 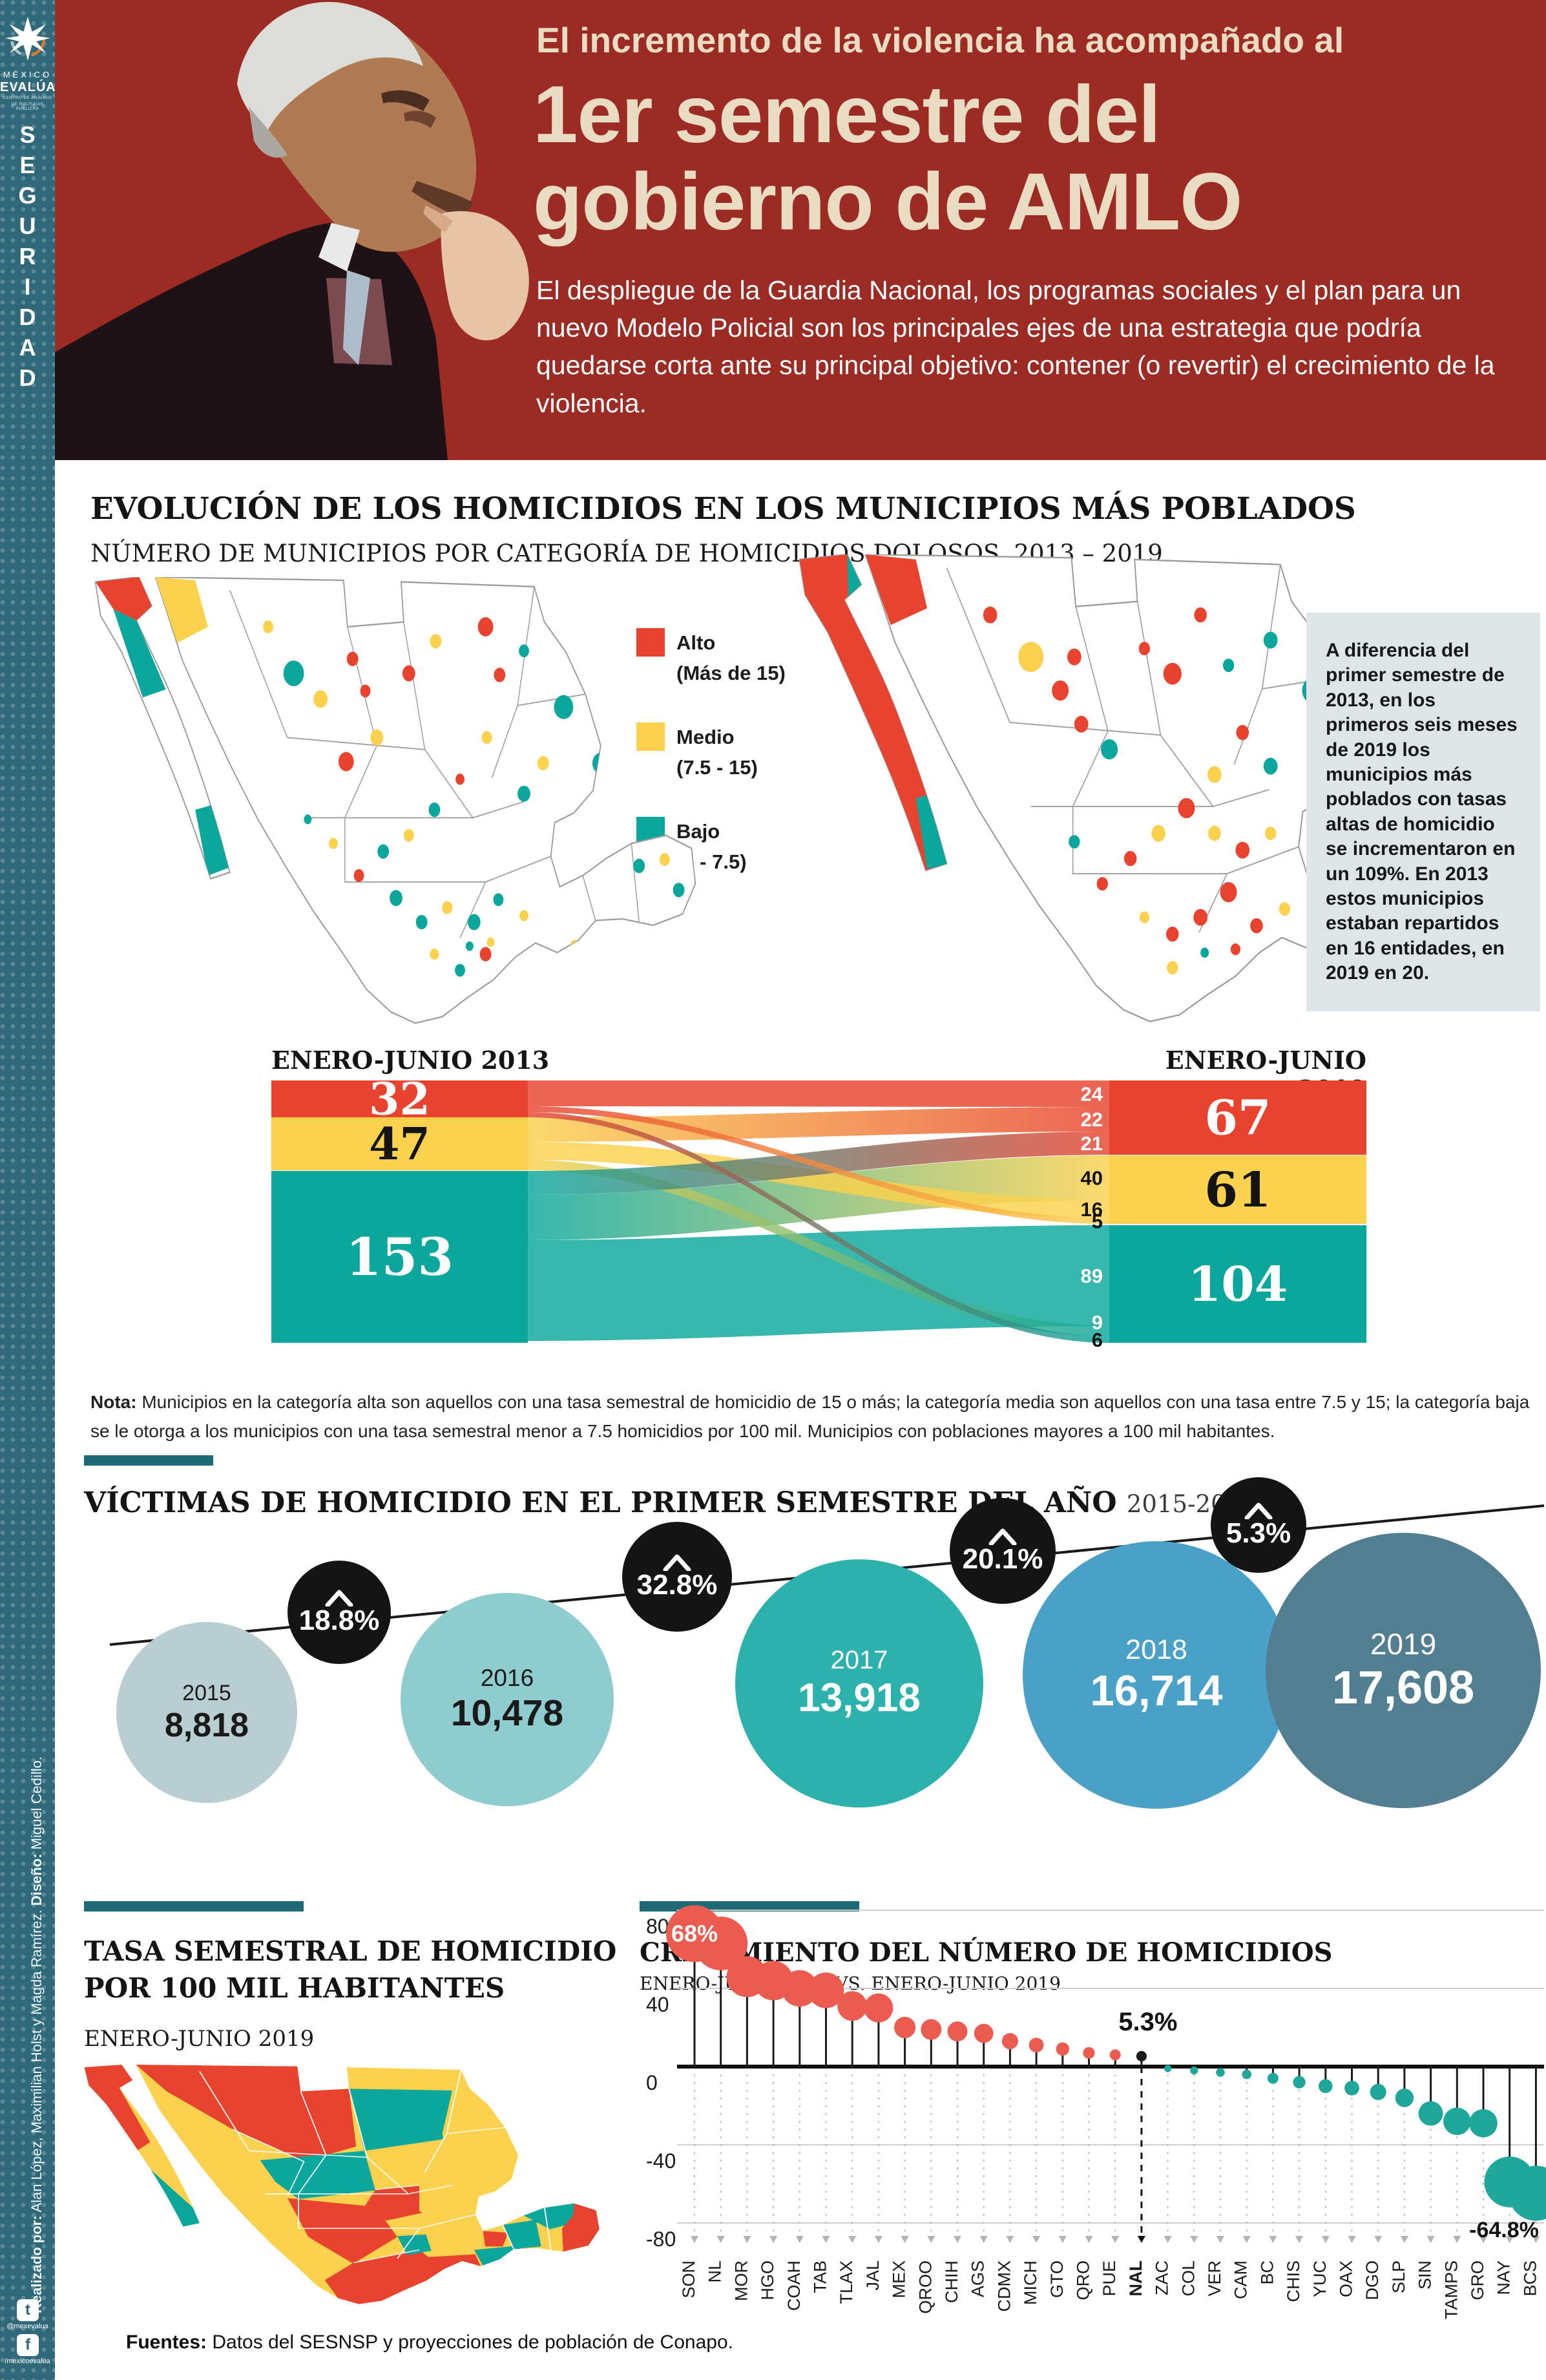 I want to click on bubble-TAMPS, so click(x=1457, y=2121).